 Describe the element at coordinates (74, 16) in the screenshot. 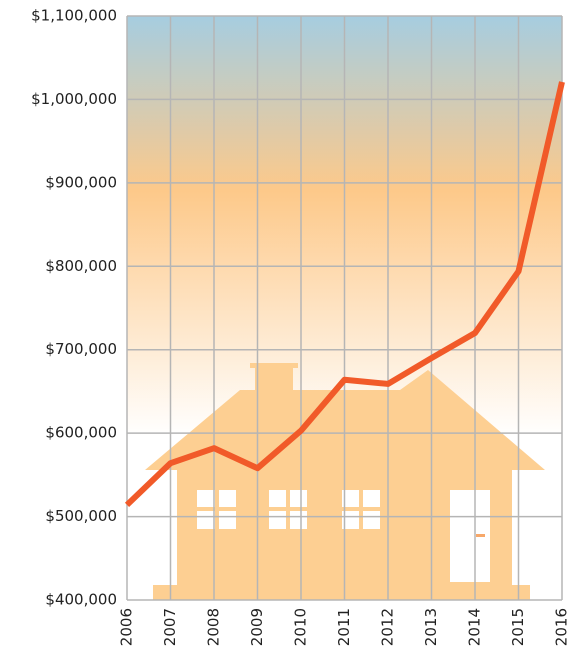

I see `y-tick-label: $1,100,000` at that location.